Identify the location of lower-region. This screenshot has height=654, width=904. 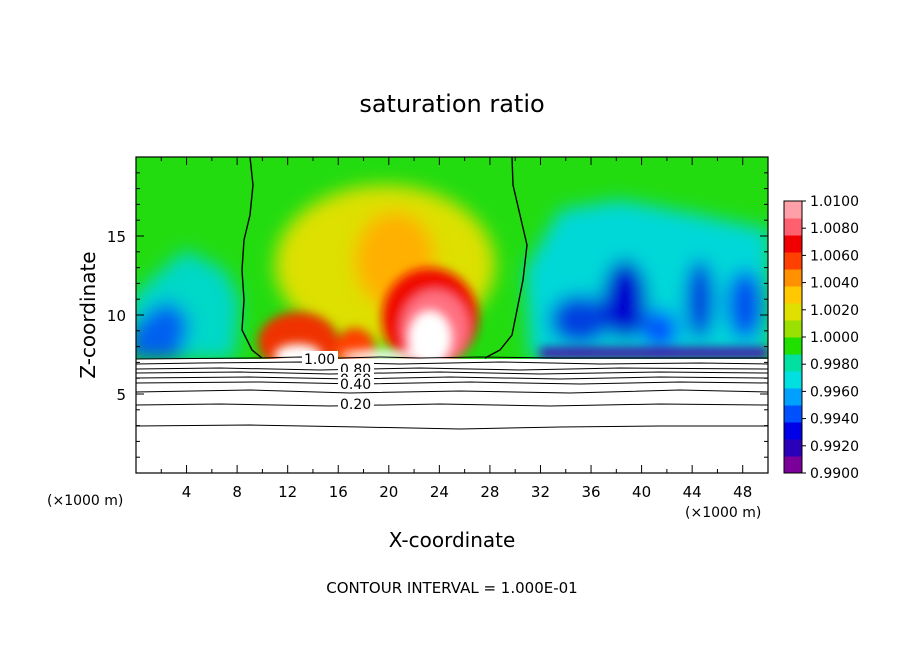
(452, 416).